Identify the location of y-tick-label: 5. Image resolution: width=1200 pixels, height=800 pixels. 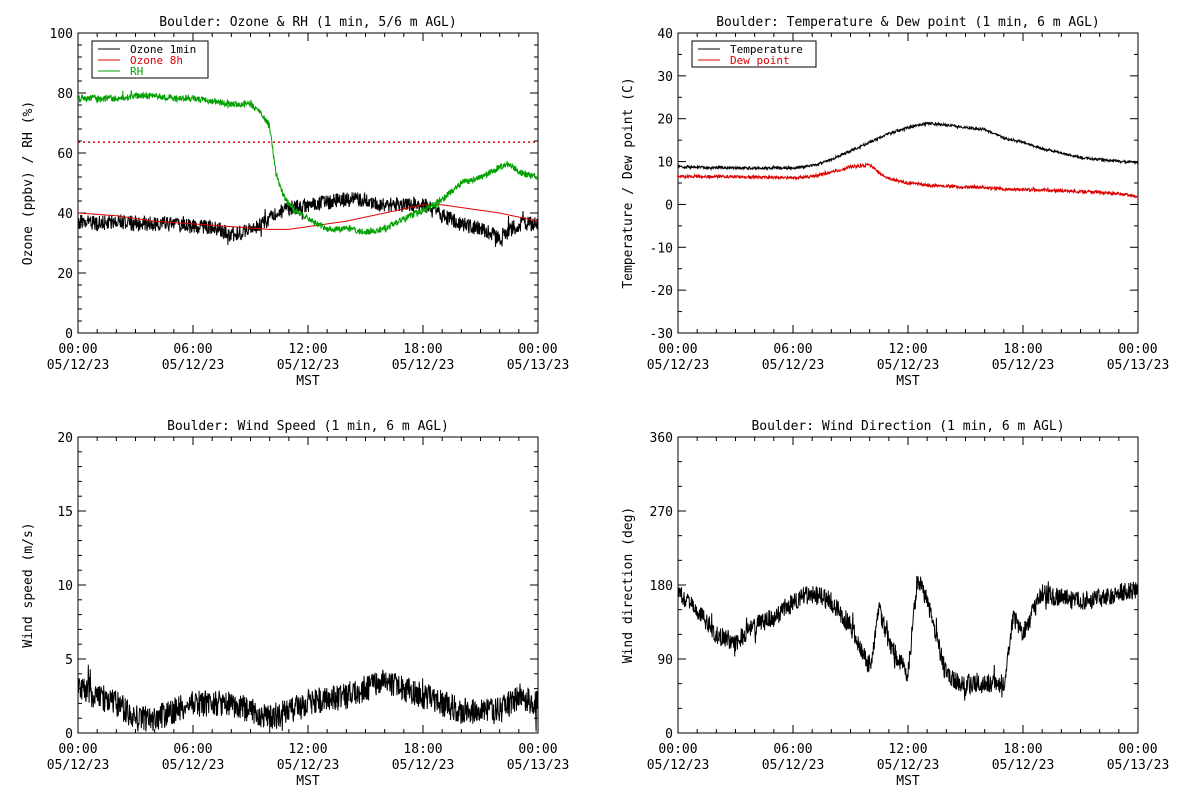
(69, 660).